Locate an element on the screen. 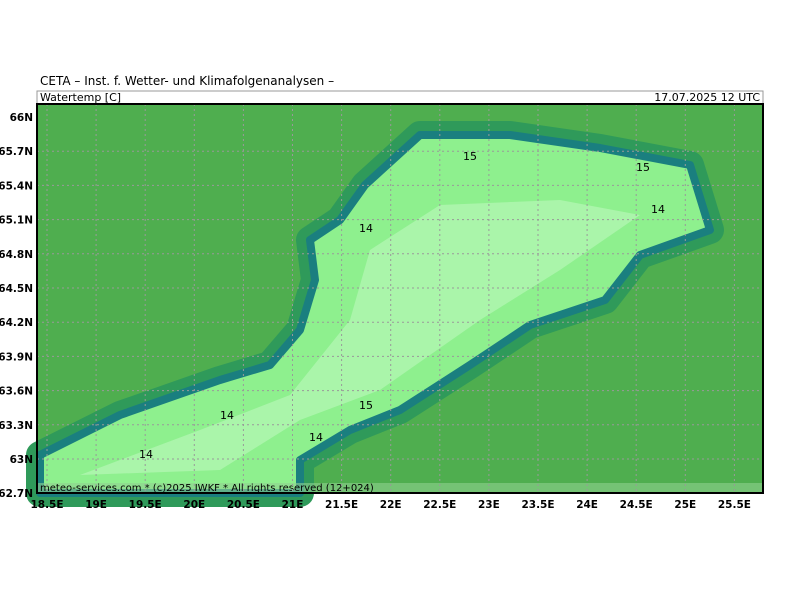 The width and height of the screenshot is (800, 604). variable: Watertemp [C] is located at coordinates (80, 97).